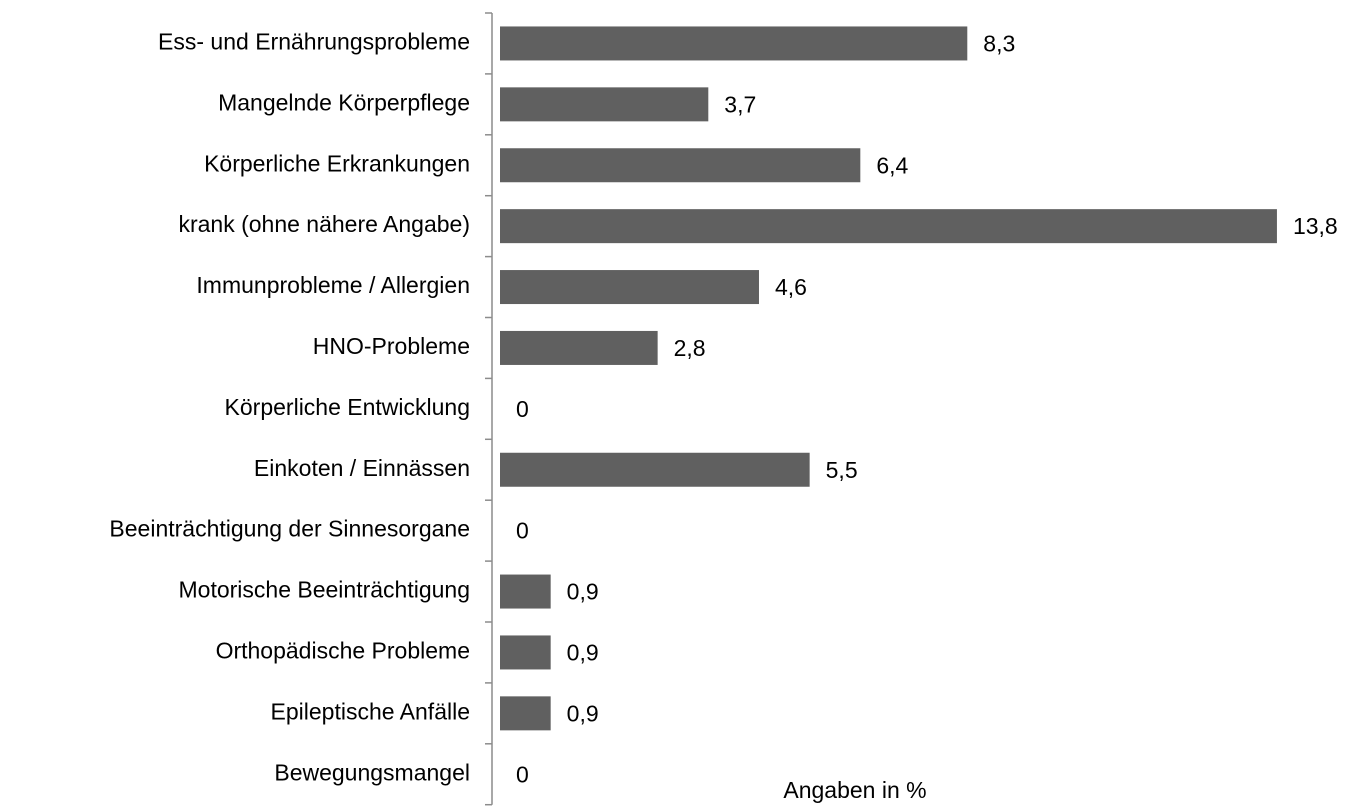  Describe the element at coordinates (842, 470) in the screenshot. I see `value-label: 5,5` at that location.